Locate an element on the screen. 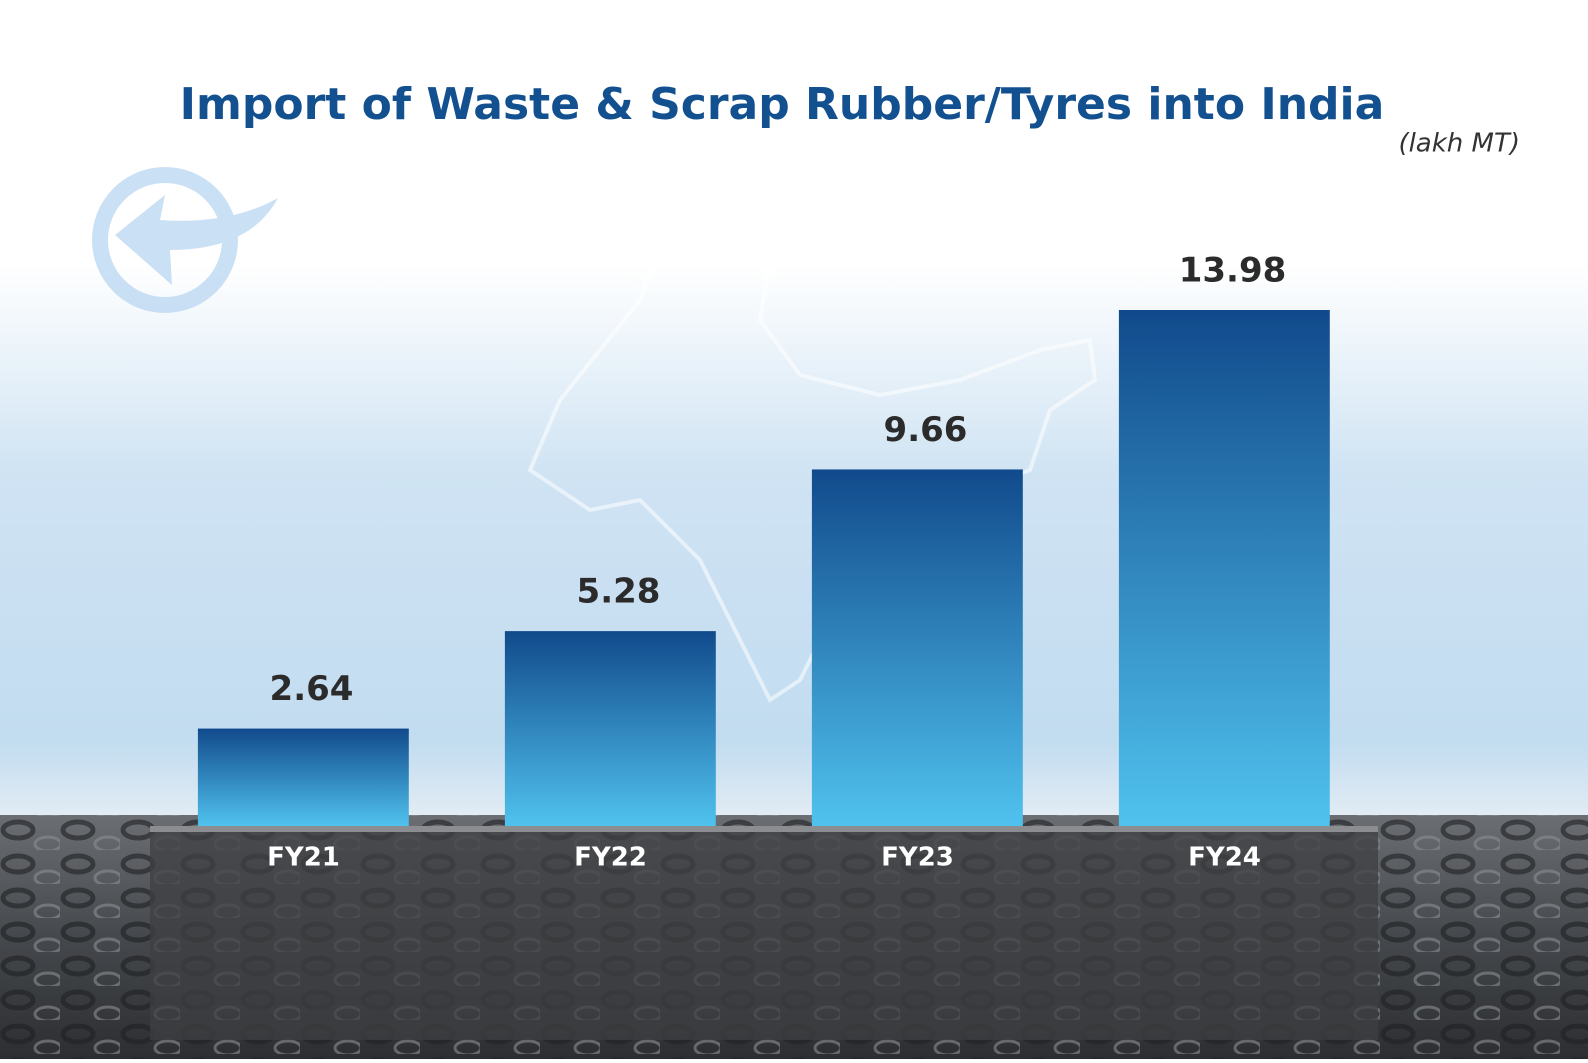  value-label: 5.28 is located at coordinates (619, 592).